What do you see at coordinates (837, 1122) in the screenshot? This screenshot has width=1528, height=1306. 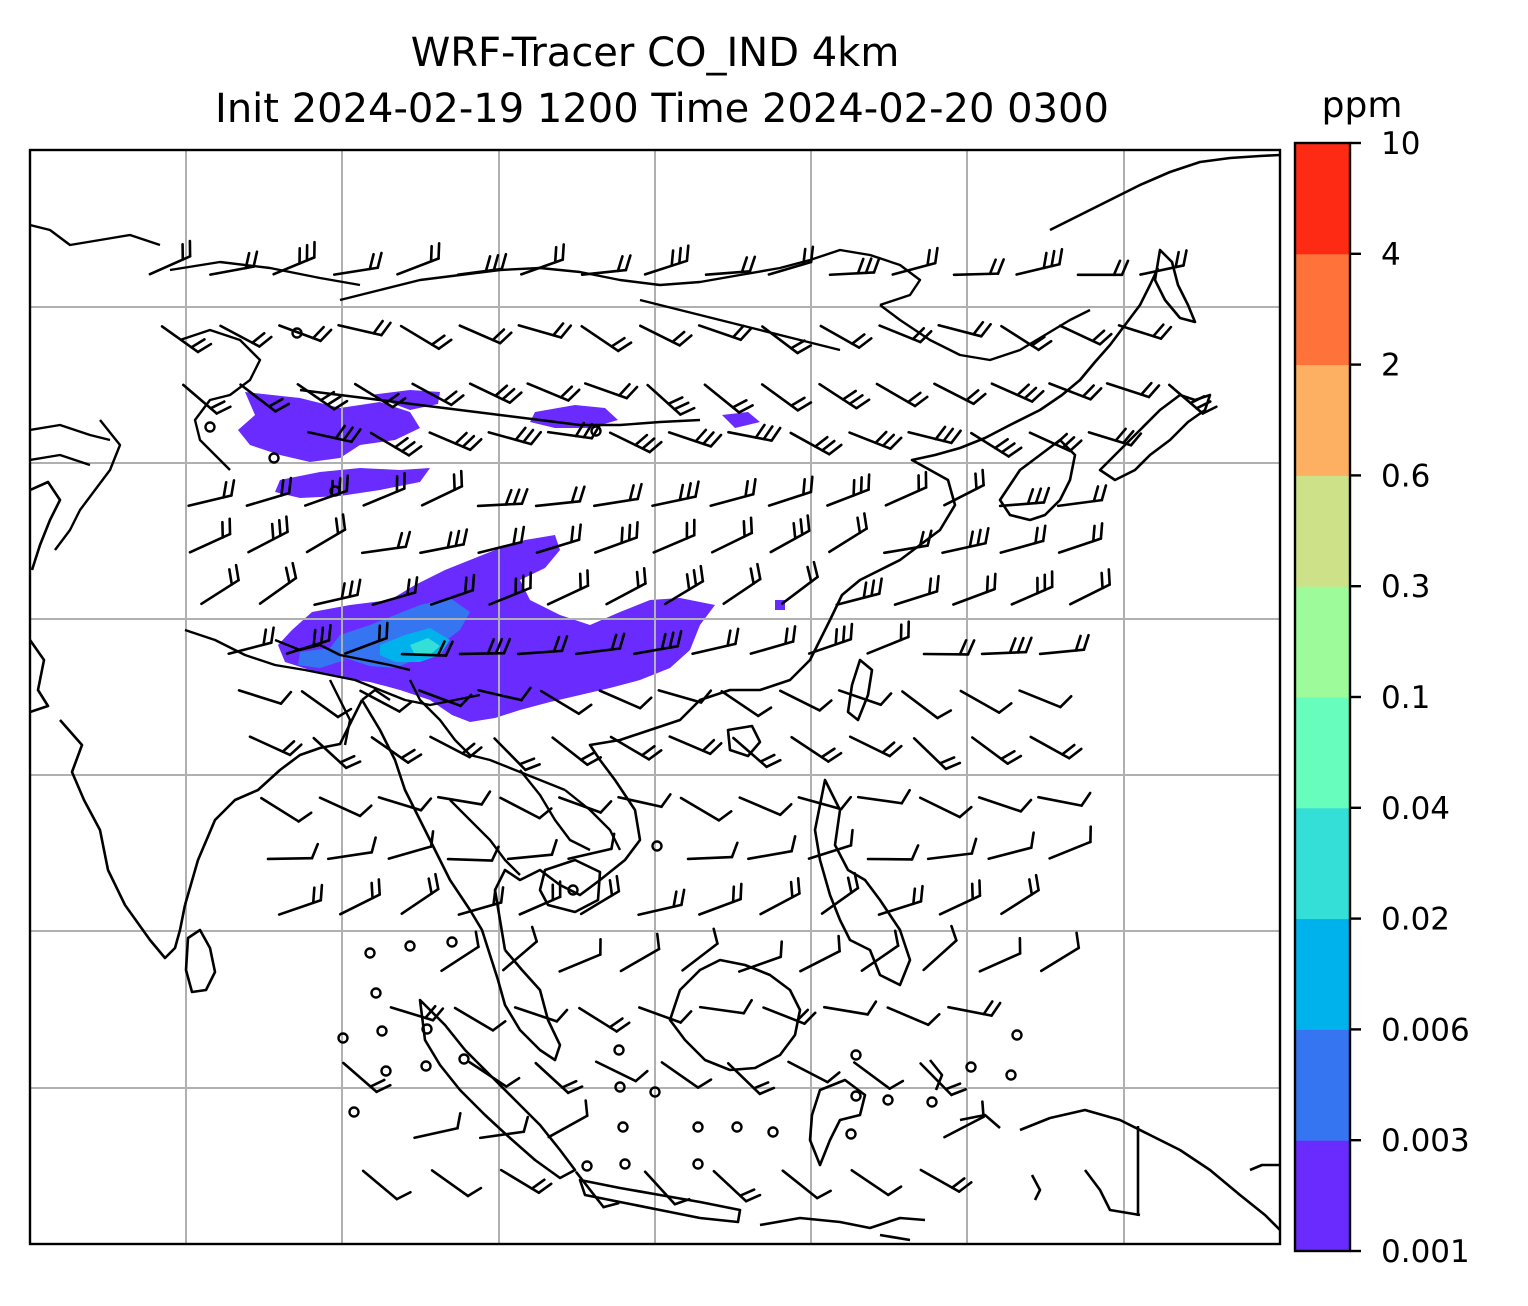 I see `coastline-sulawesi` at bounding box center [837, 1122].